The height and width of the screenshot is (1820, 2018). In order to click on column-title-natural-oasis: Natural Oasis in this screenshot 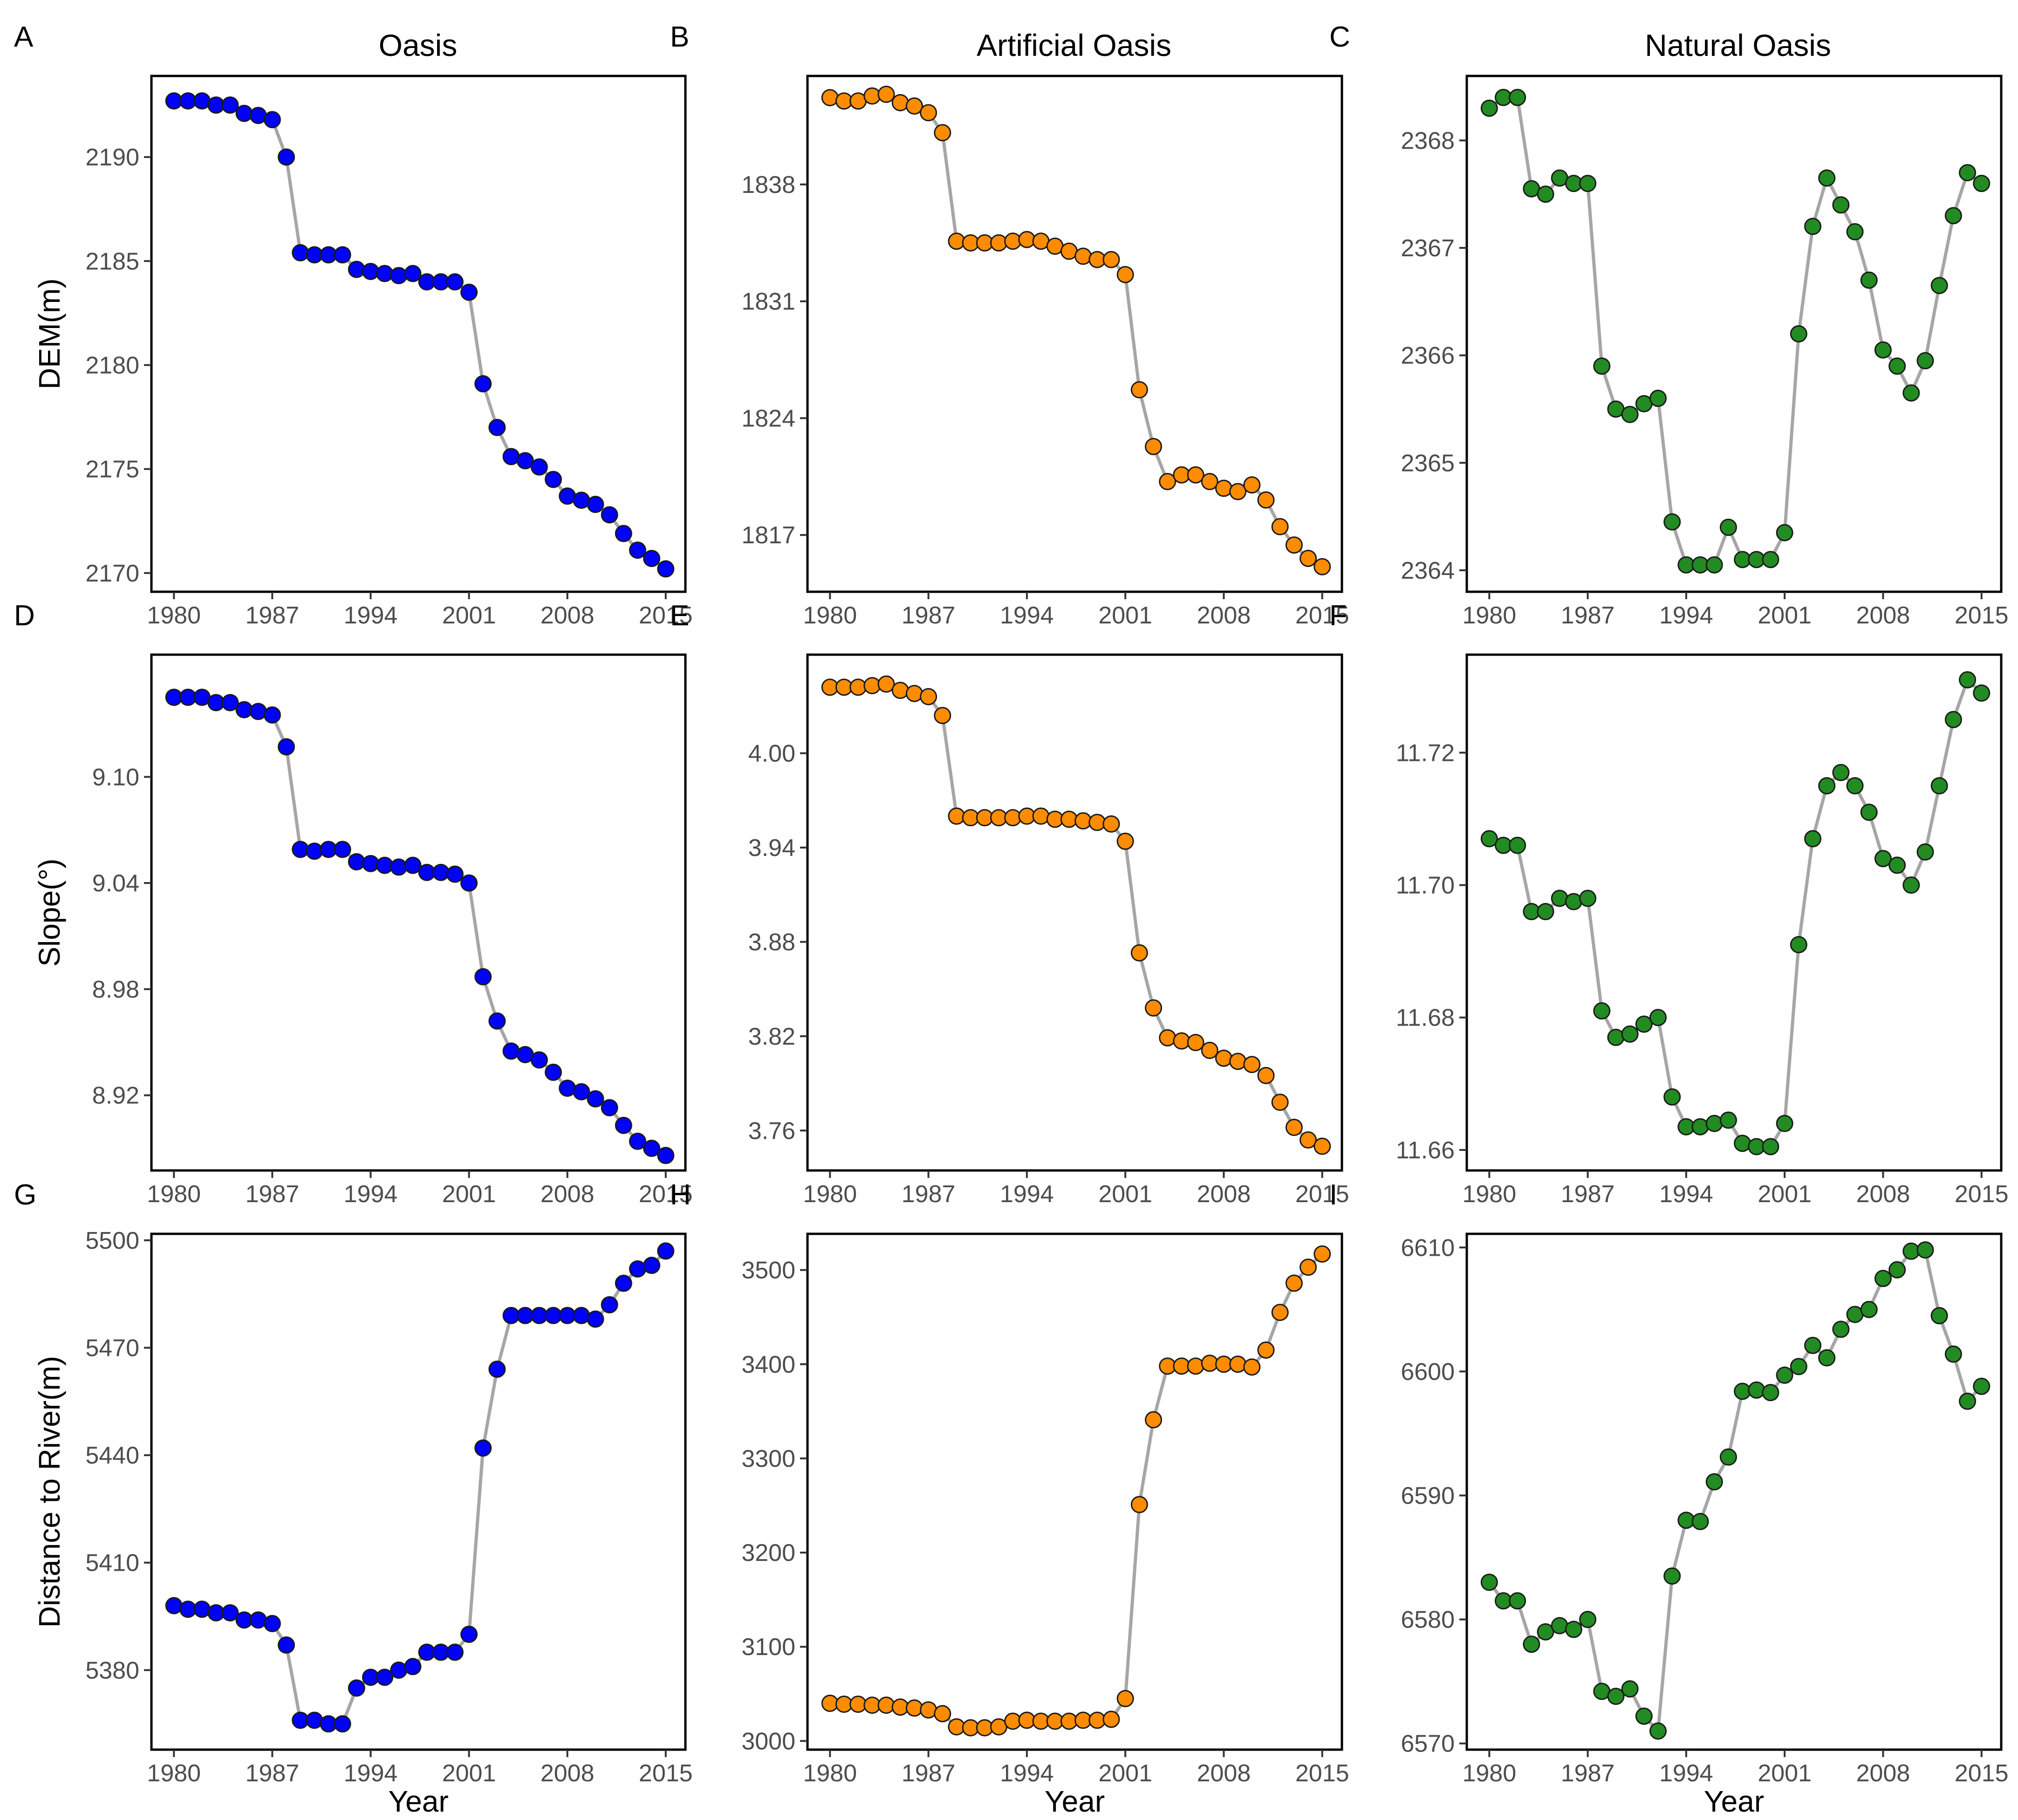, I will do `click(1738, 45)`.